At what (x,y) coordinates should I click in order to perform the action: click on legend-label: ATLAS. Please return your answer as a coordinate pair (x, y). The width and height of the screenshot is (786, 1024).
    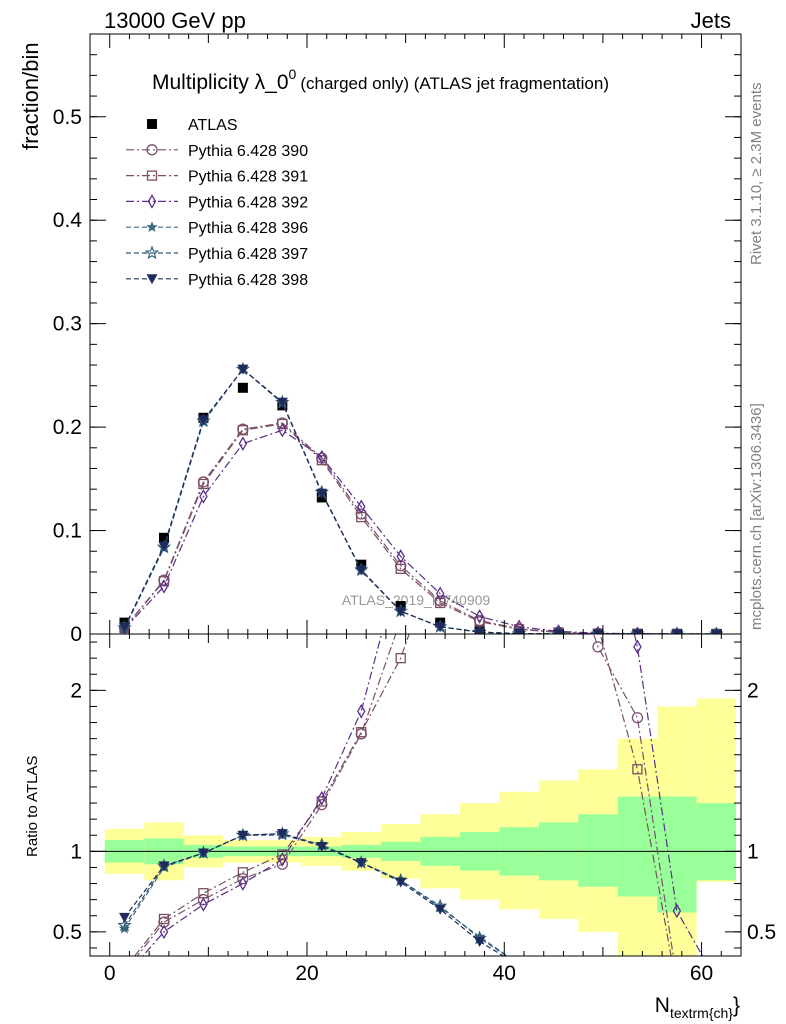
    Looking at the image, I should click on (213, 125).